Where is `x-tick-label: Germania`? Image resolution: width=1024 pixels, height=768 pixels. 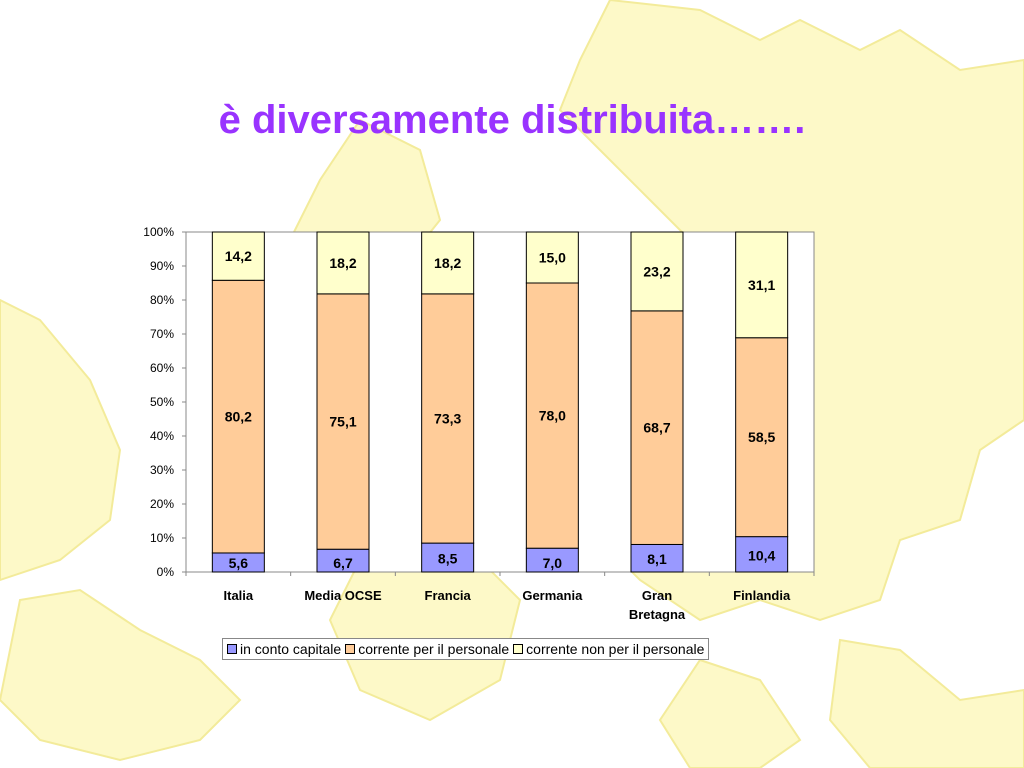 x-tick-label: Germania is located at coordinates (552, 595).